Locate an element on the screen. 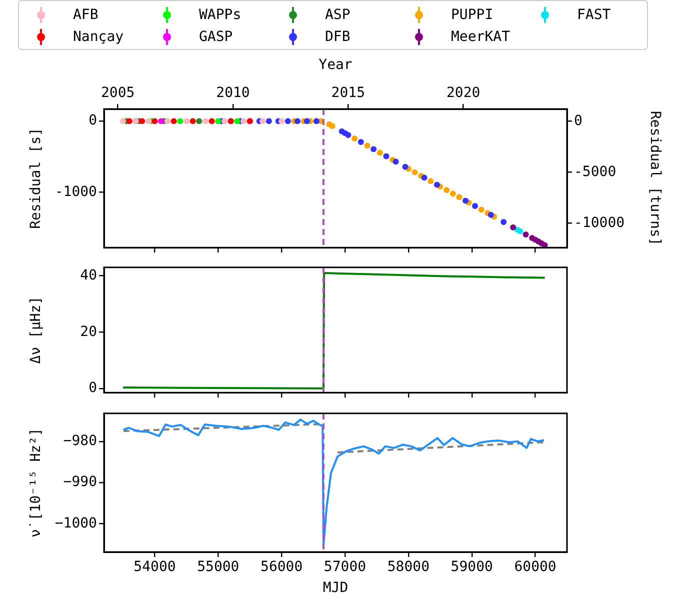  y2-tick-label: -5000 is located at coordinates (595, 172).